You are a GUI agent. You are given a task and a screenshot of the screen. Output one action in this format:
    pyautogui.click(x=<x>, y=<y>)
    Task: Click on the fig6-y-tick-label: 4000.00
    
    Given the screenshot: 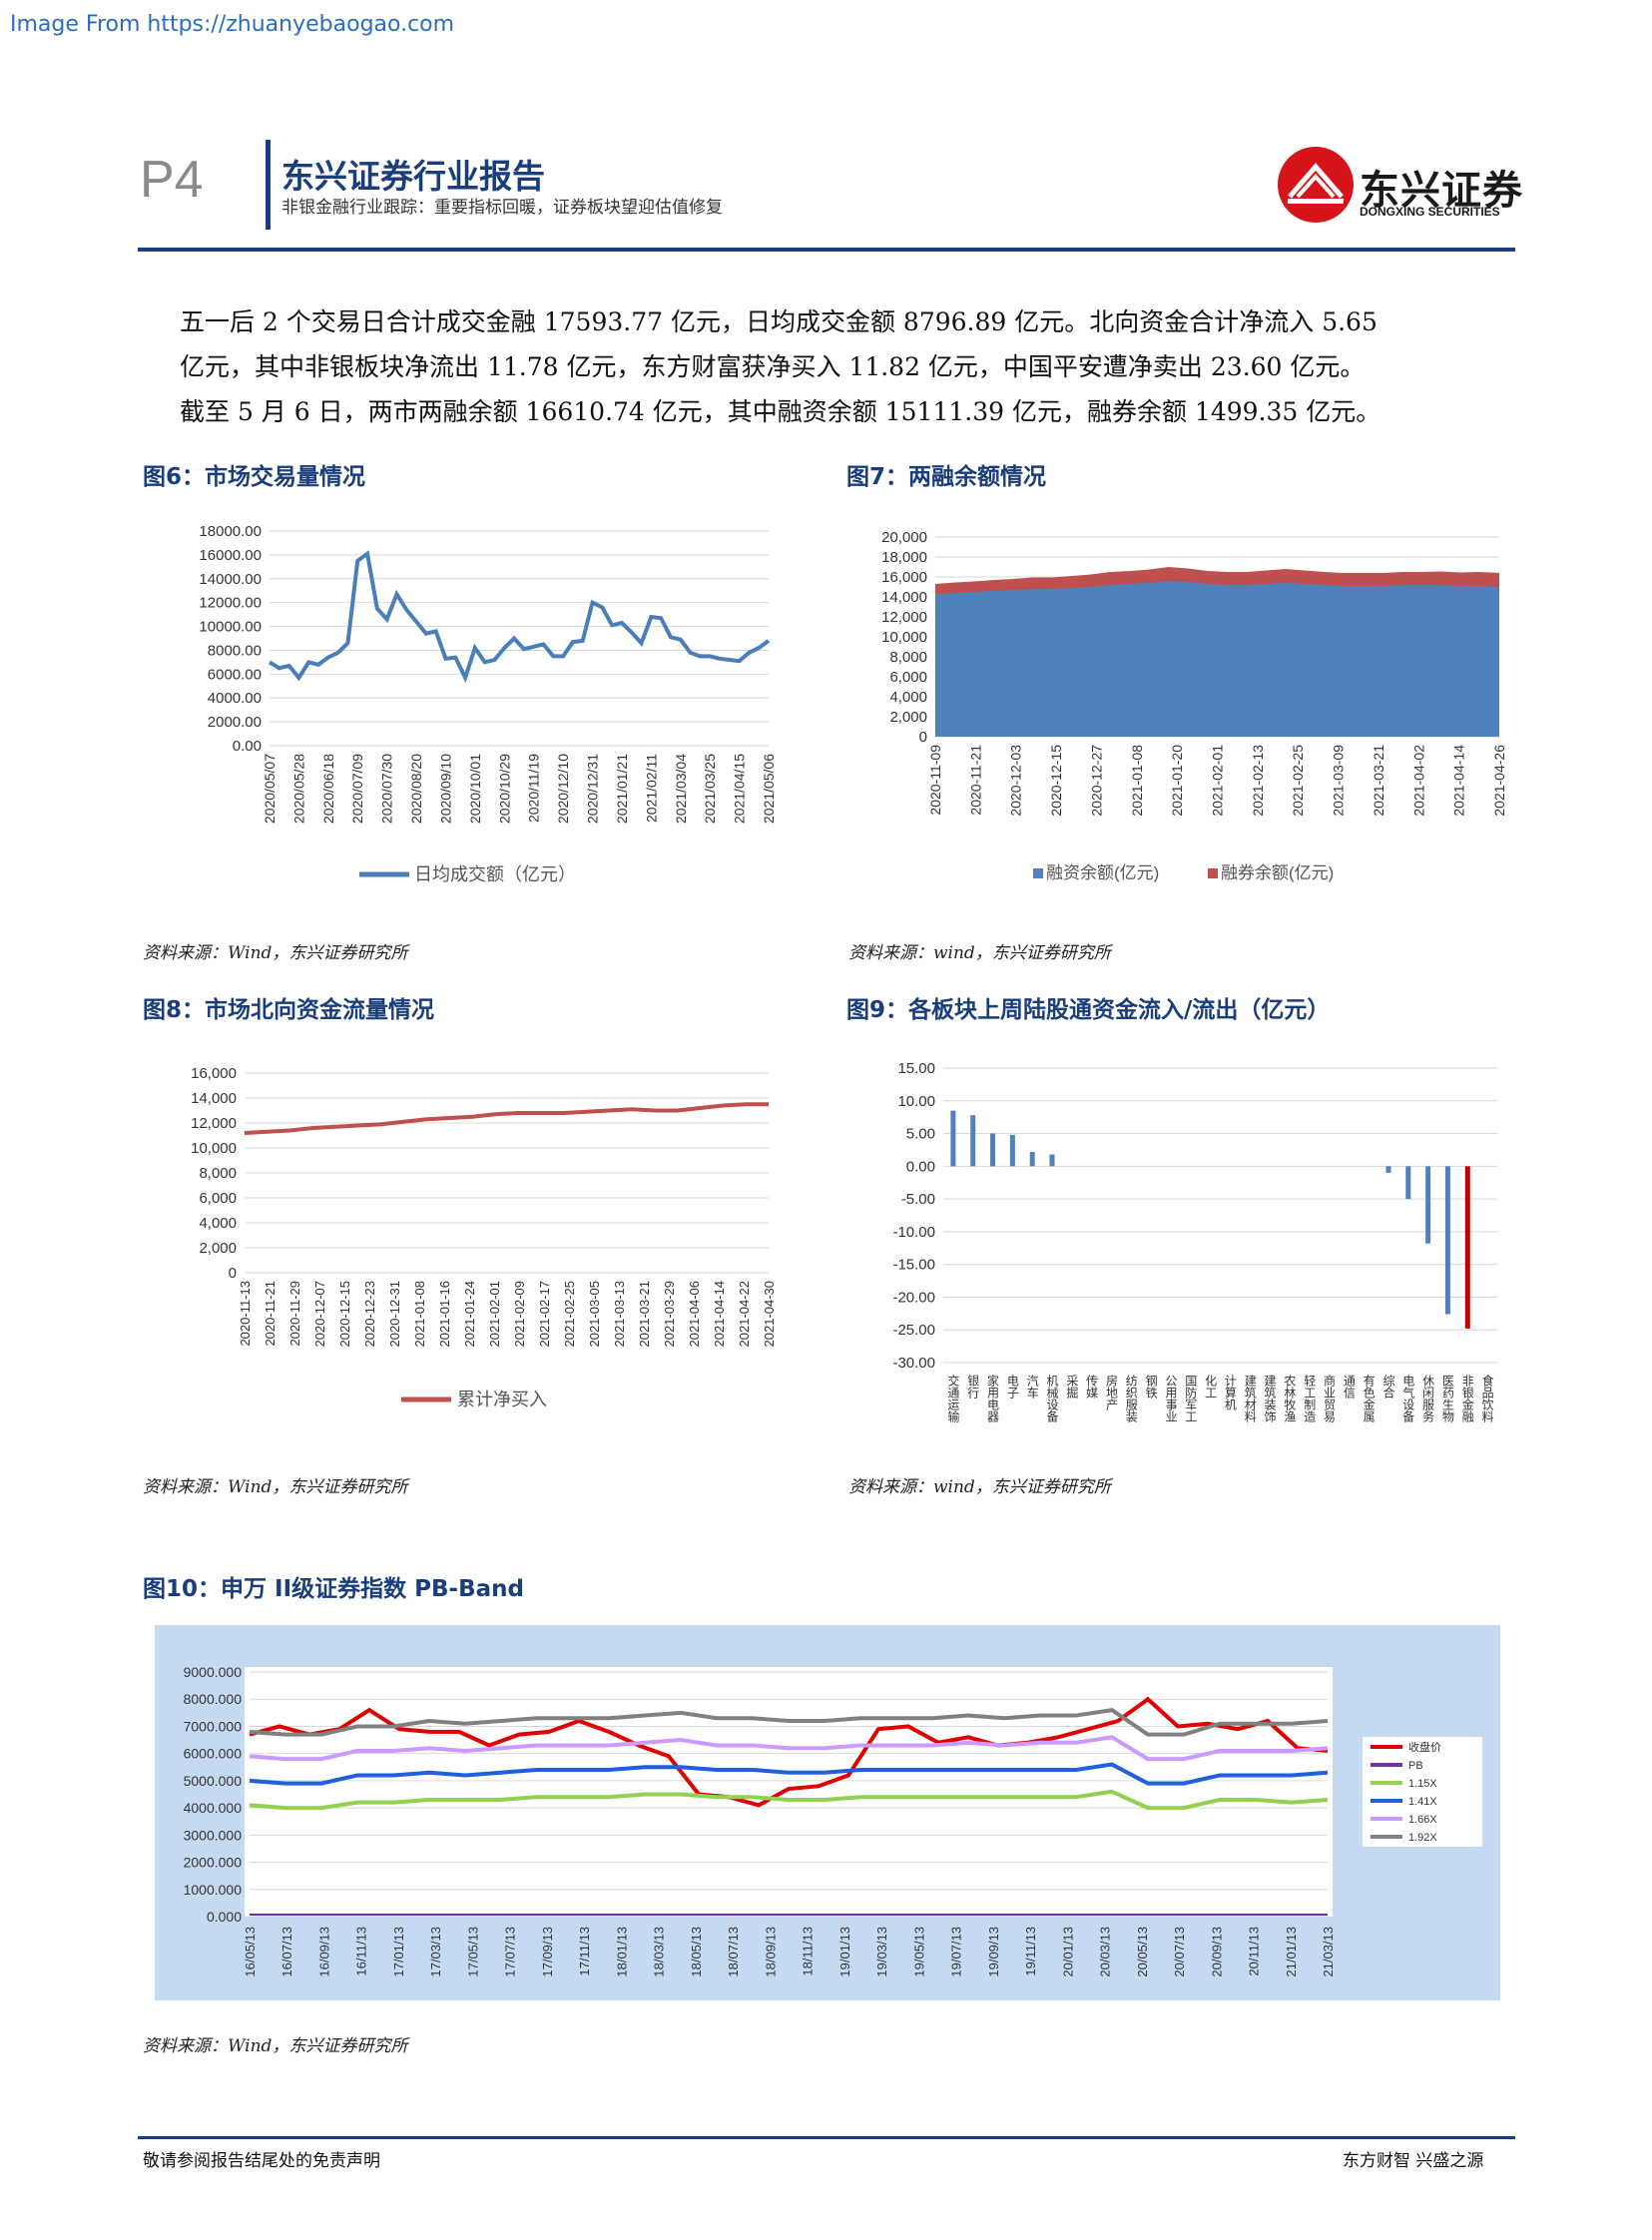 What is the action you would take?
    pyautogui.click(x=235, y=698)
    